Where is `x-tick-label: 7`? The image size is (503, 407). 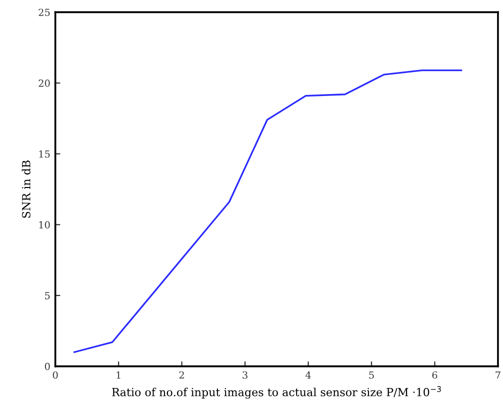 x-tick-label: 7 is located at coordinates (498, 375).